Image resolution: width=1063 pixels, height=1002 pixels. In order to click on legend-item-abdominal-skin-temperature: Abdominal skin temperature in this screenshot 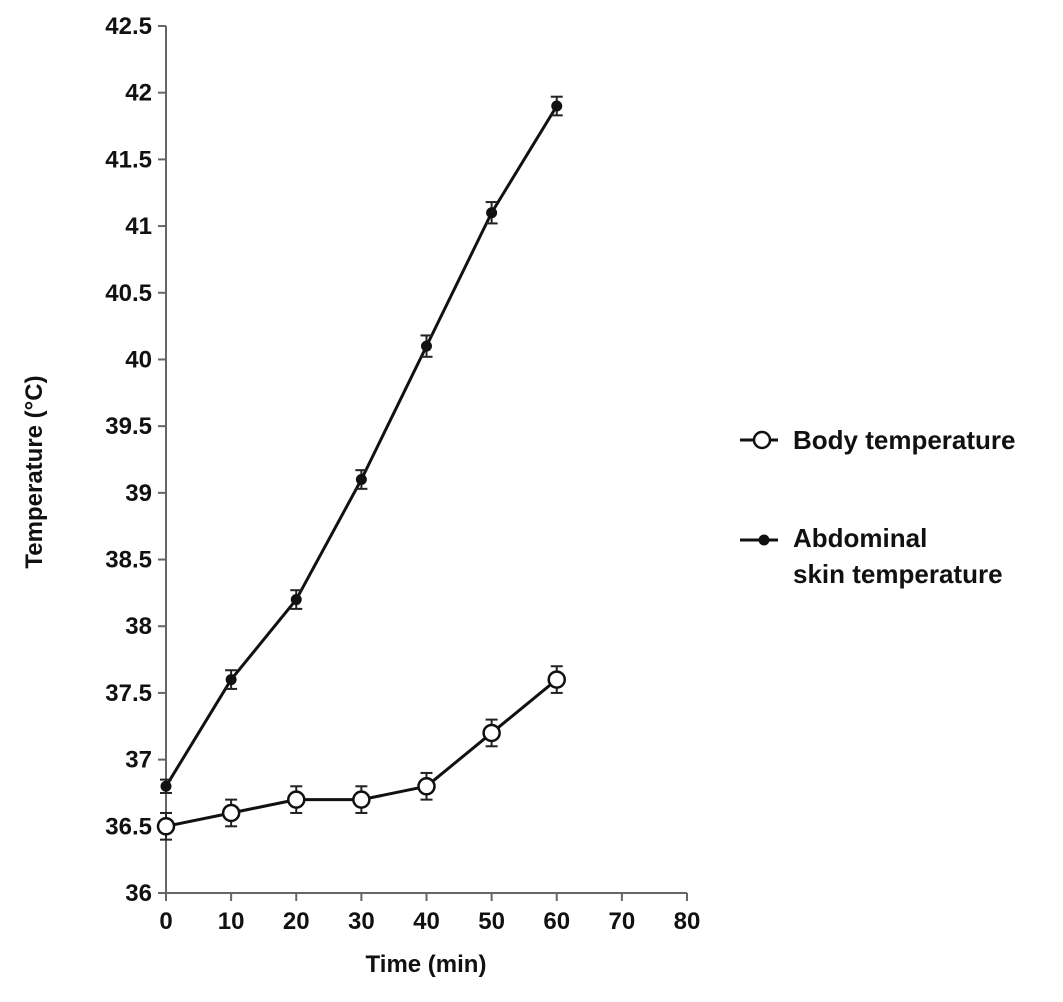, I will do `click(871, 556)`.